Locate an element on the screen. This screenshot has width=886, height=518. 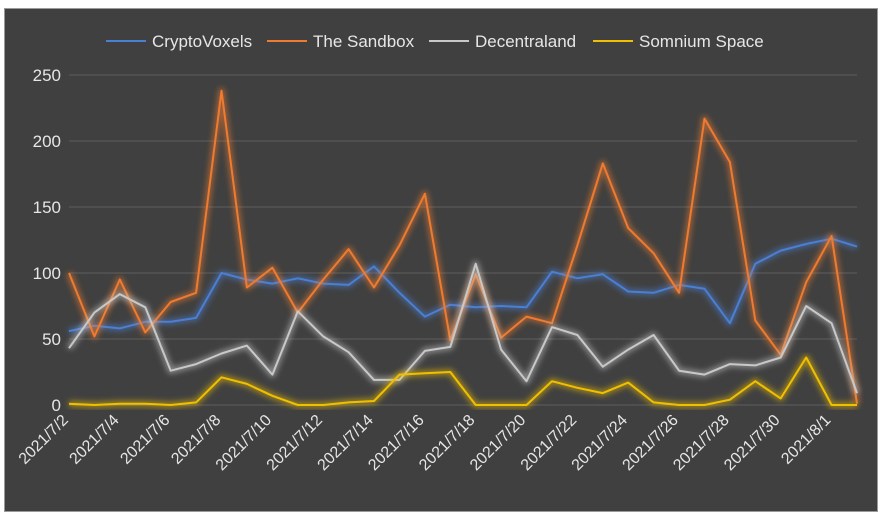
y-axis: 0 50 100 150 200 250 is located at coordinates (47, 240).